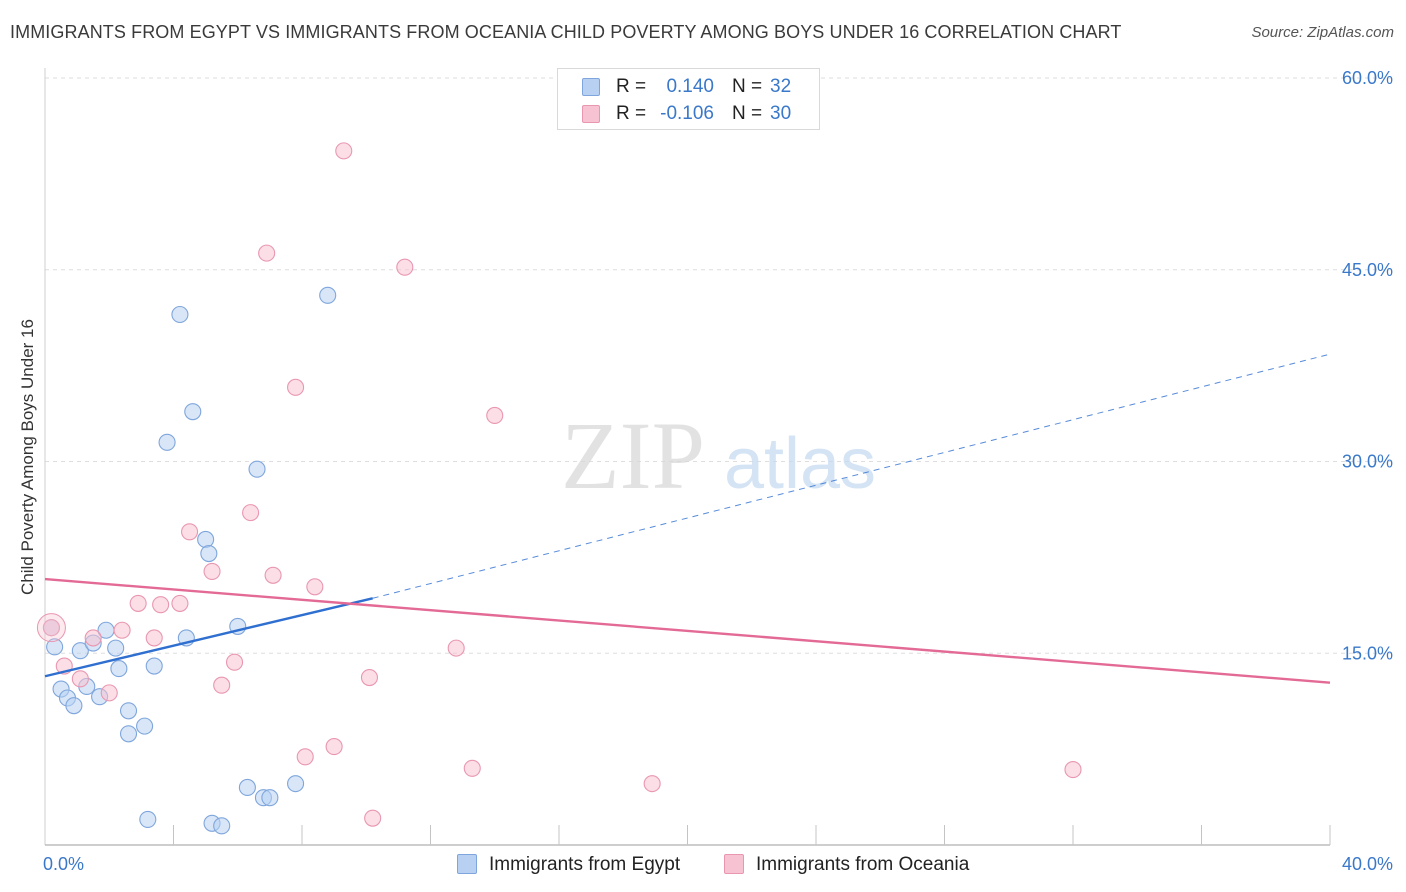 This screenshot has height=892, width=1406. I want to click on stats-n-value-egypt: 32, so click(781, 86).